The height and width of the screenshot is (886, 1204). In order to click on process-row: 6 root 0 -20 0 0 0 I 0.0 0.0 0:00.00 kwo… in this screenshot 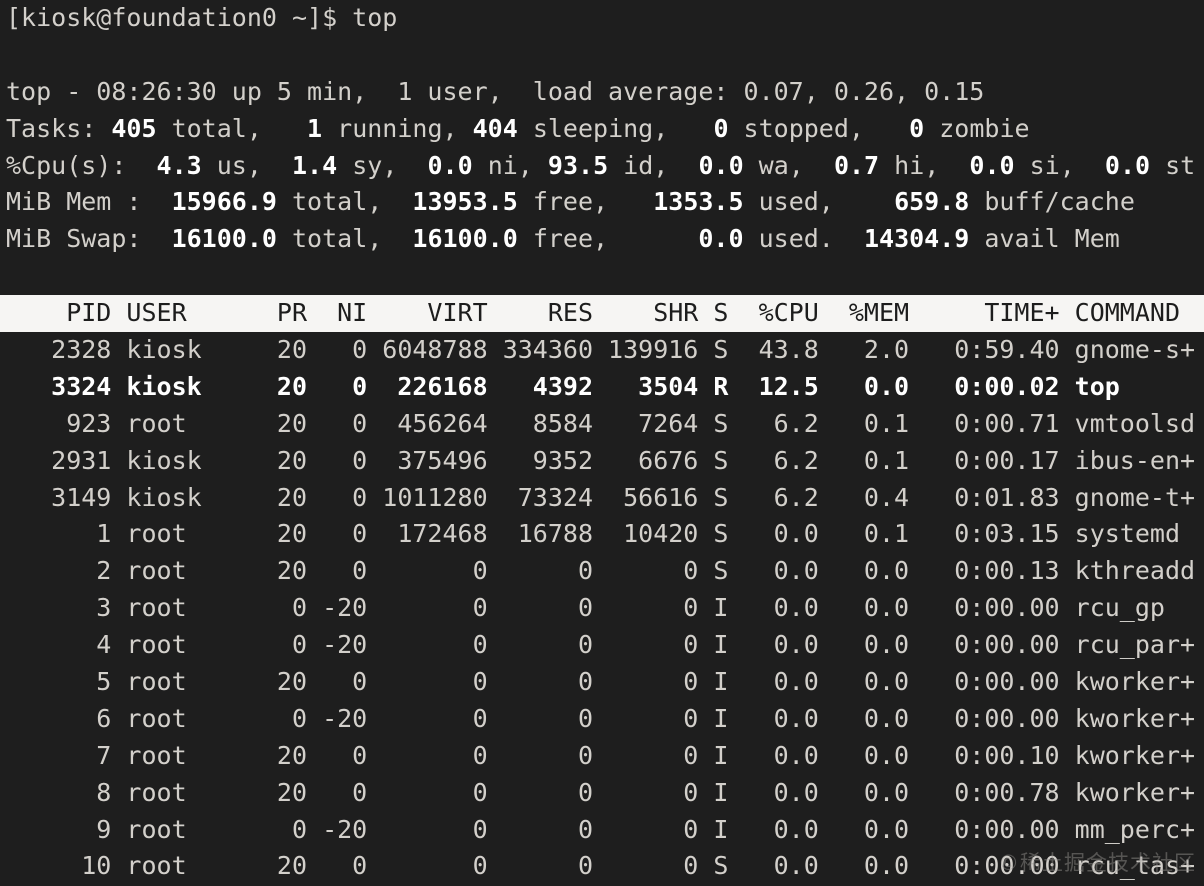, I will do `click(601, 718)`.